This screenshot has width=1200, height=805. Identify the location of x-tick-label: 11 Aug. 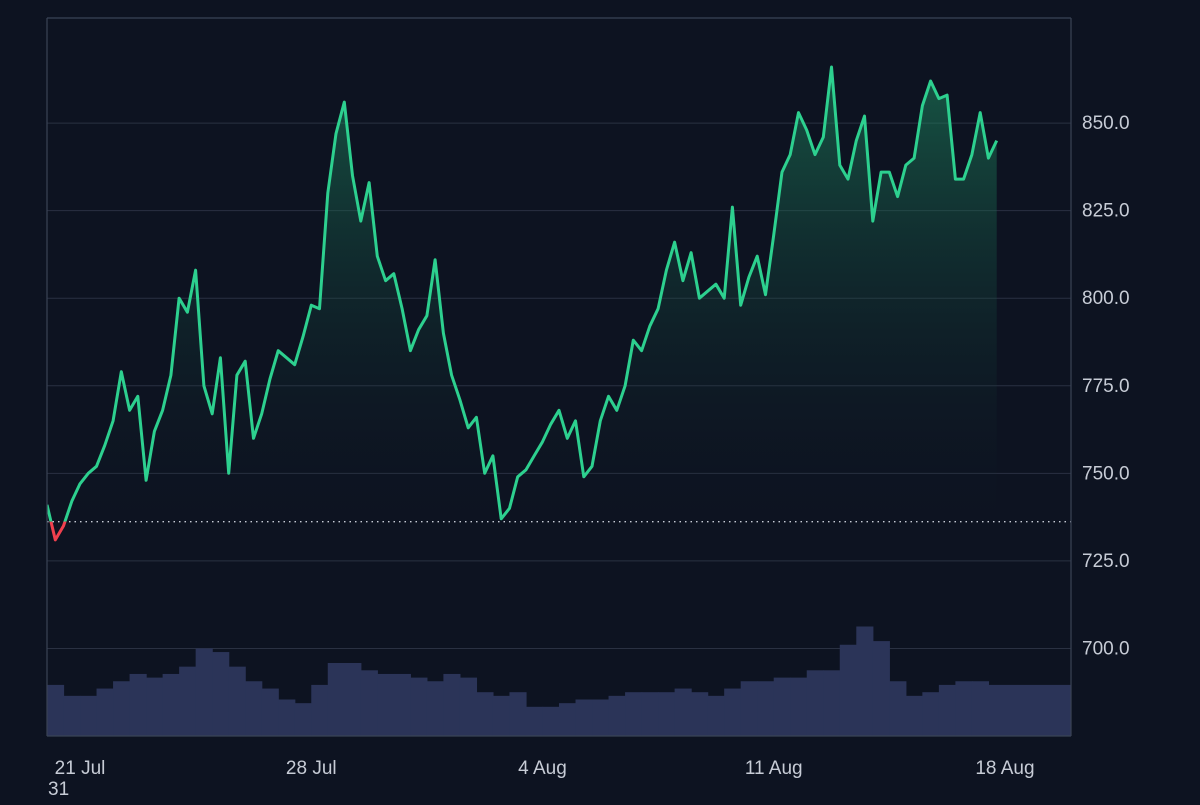
(774, 768).